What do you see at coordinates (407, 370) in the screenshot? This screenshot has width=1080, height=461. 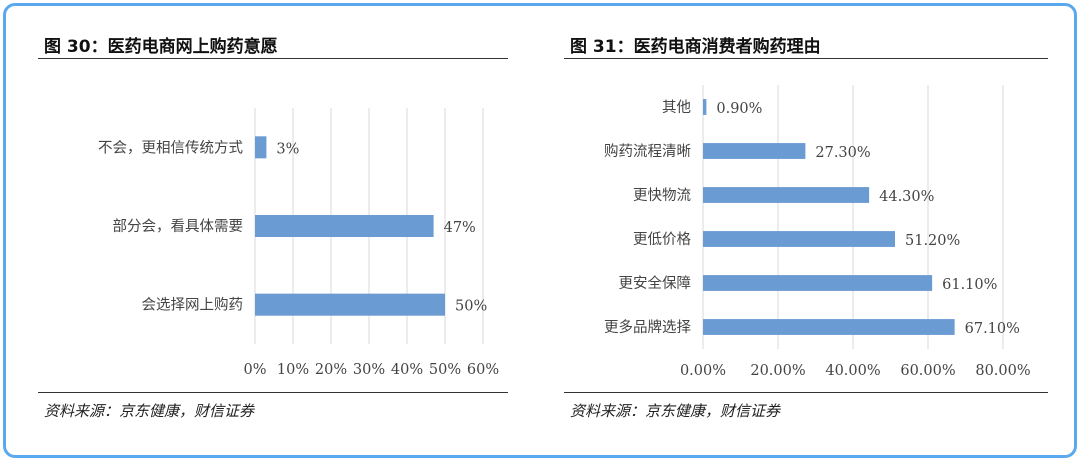 I see `left-x-tick-label: 40%` at bounding box center [407, 370].